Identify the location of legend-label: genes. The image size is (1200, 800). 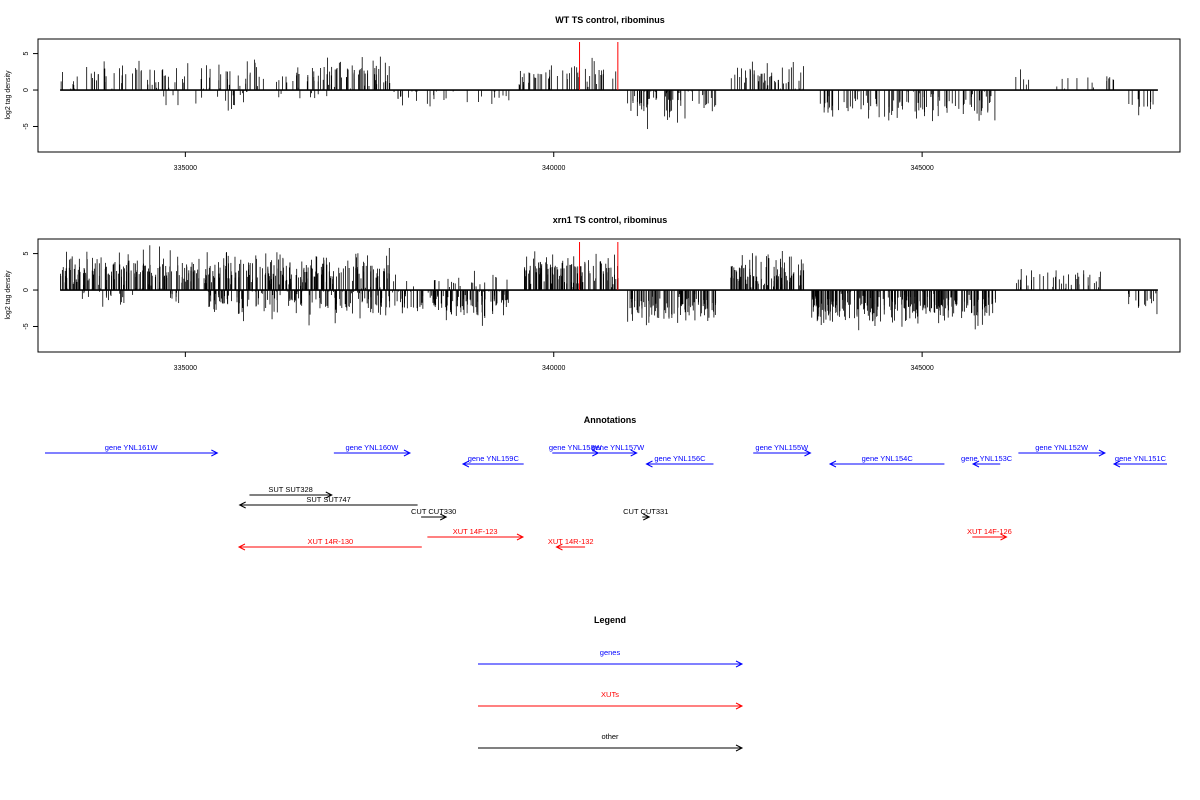
(610, 652).